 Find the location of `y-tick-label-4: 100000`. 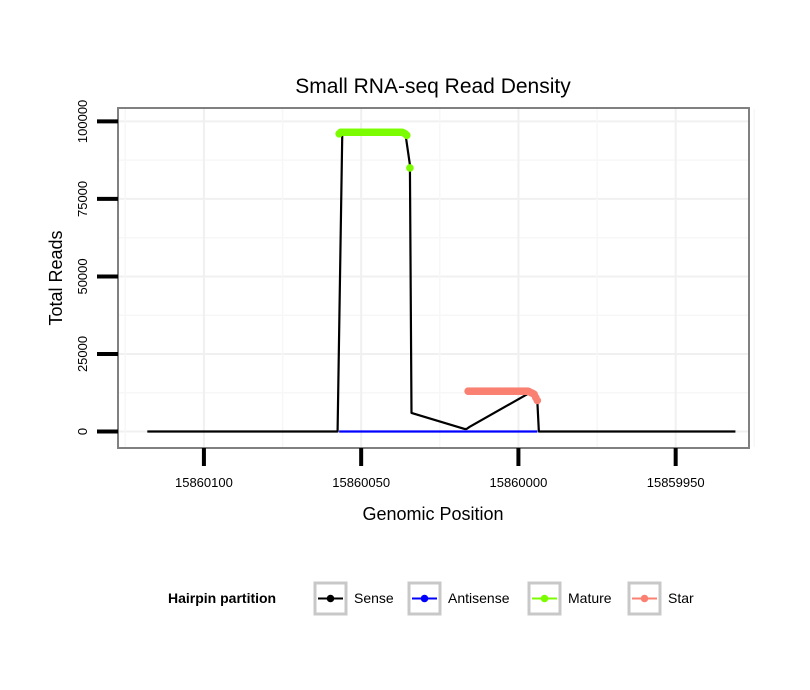

y-tick-label-4: 100000 is located at coordinates (82, 121).